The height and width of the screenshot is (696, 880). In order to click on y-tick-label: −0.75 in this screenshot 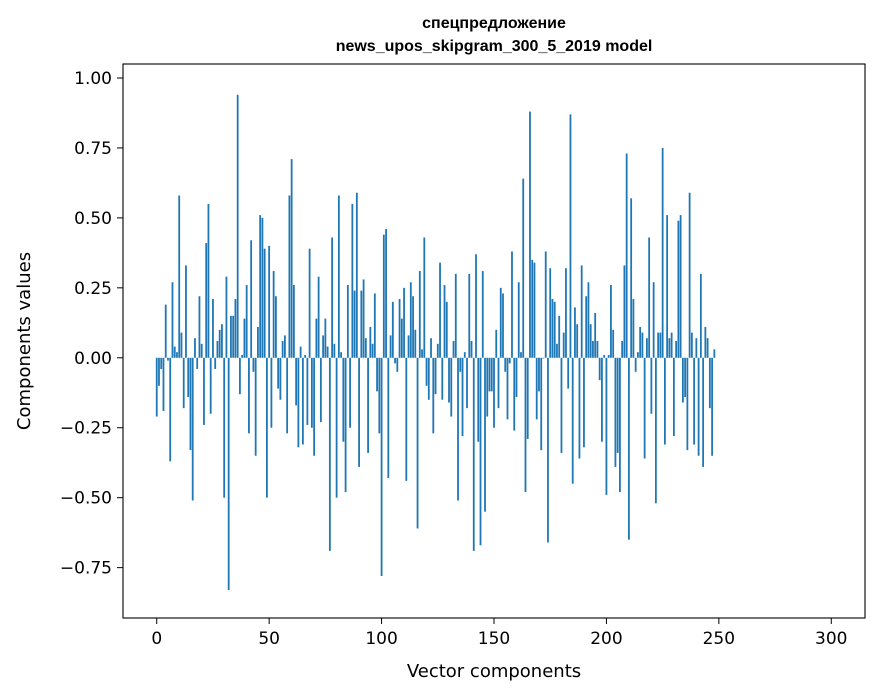, I will do `click(86, 569)`.